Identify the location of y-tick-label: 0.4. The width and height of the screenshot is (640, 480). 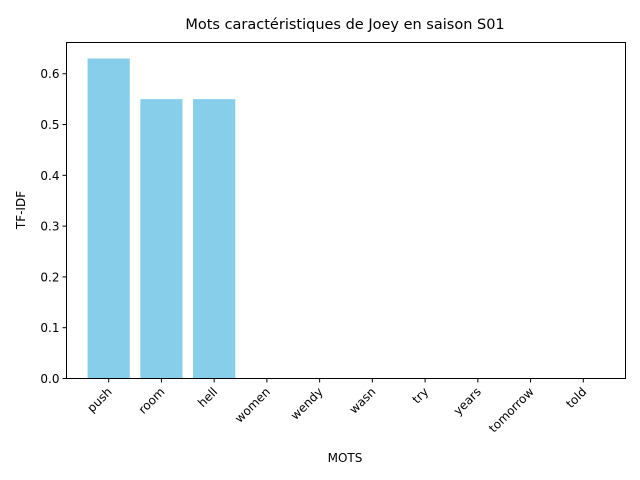
(49, 176).